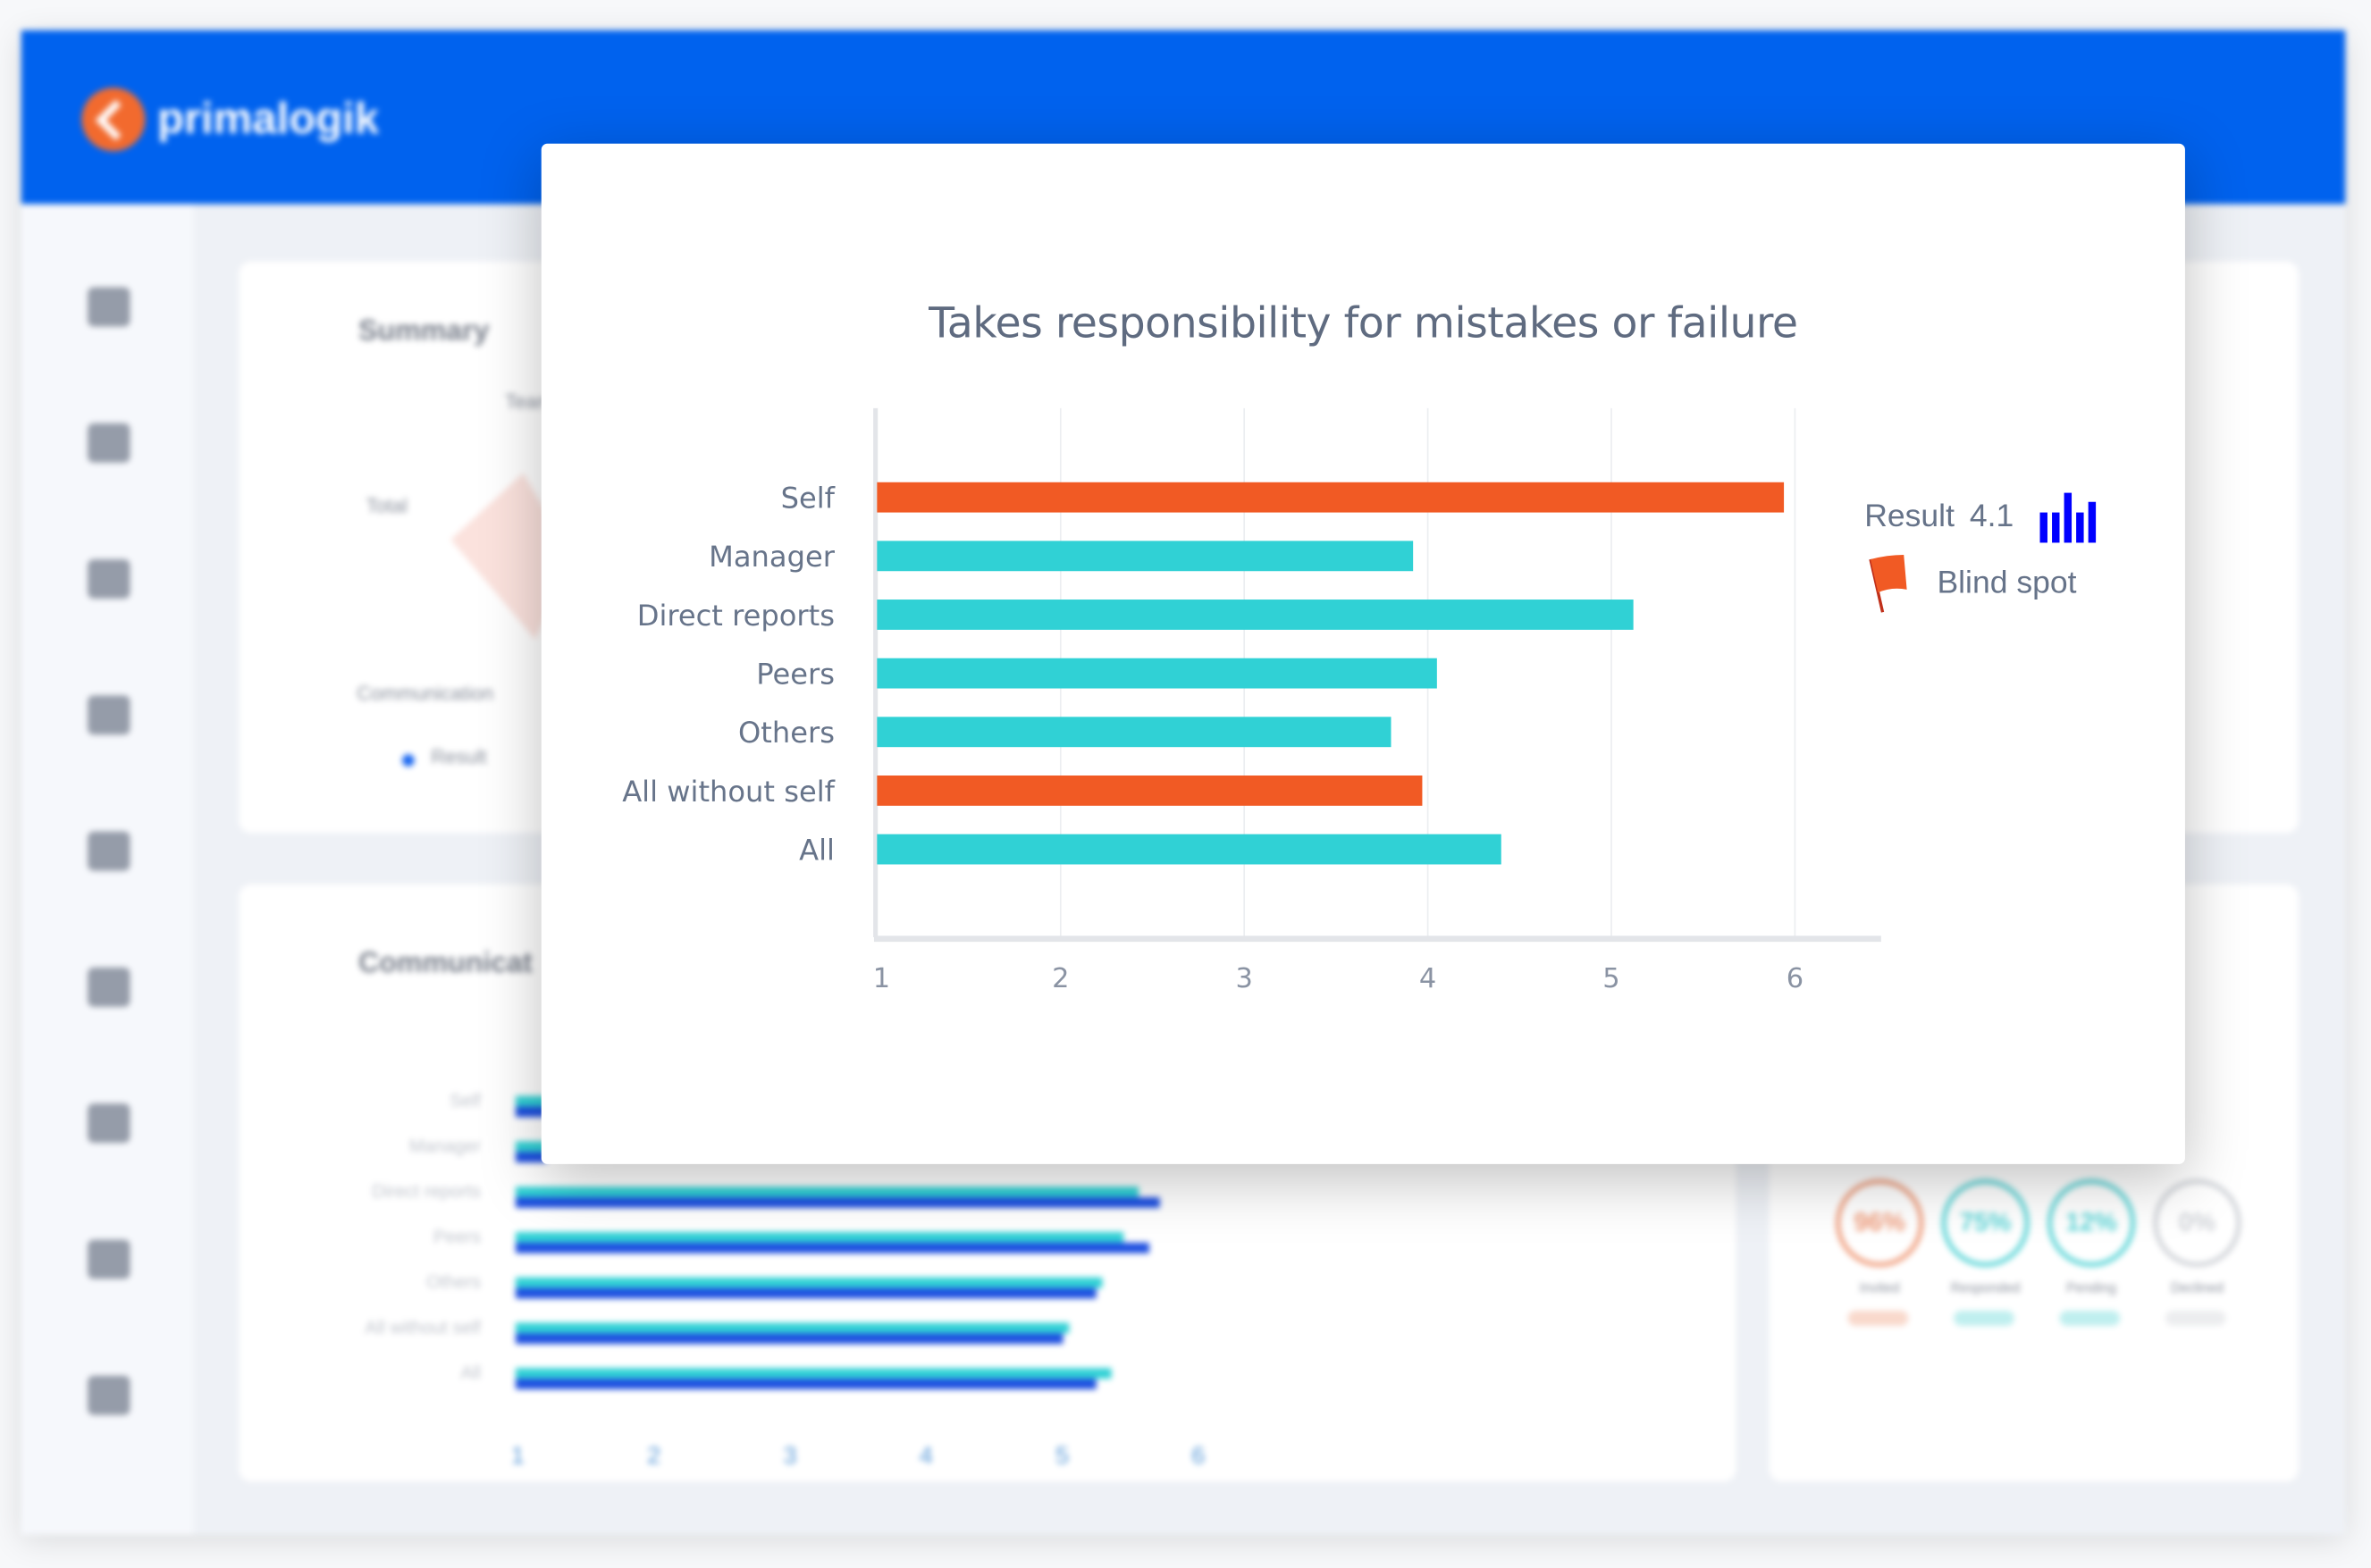  What do you see at coordinates (1062, 1456) in the screenshot?
I see `tick-label: 5` at bounding box center [1062, 1456].